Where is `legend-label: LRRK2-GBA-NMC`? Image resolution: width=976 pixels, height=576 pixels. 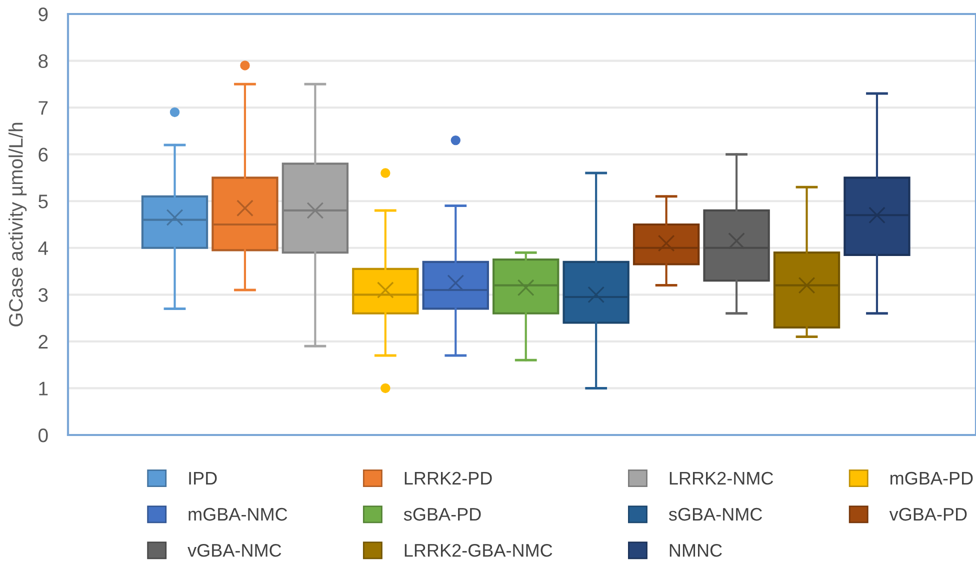
legend-label: LRRK2-GBA-NMC is located at coordinates (478, 550).